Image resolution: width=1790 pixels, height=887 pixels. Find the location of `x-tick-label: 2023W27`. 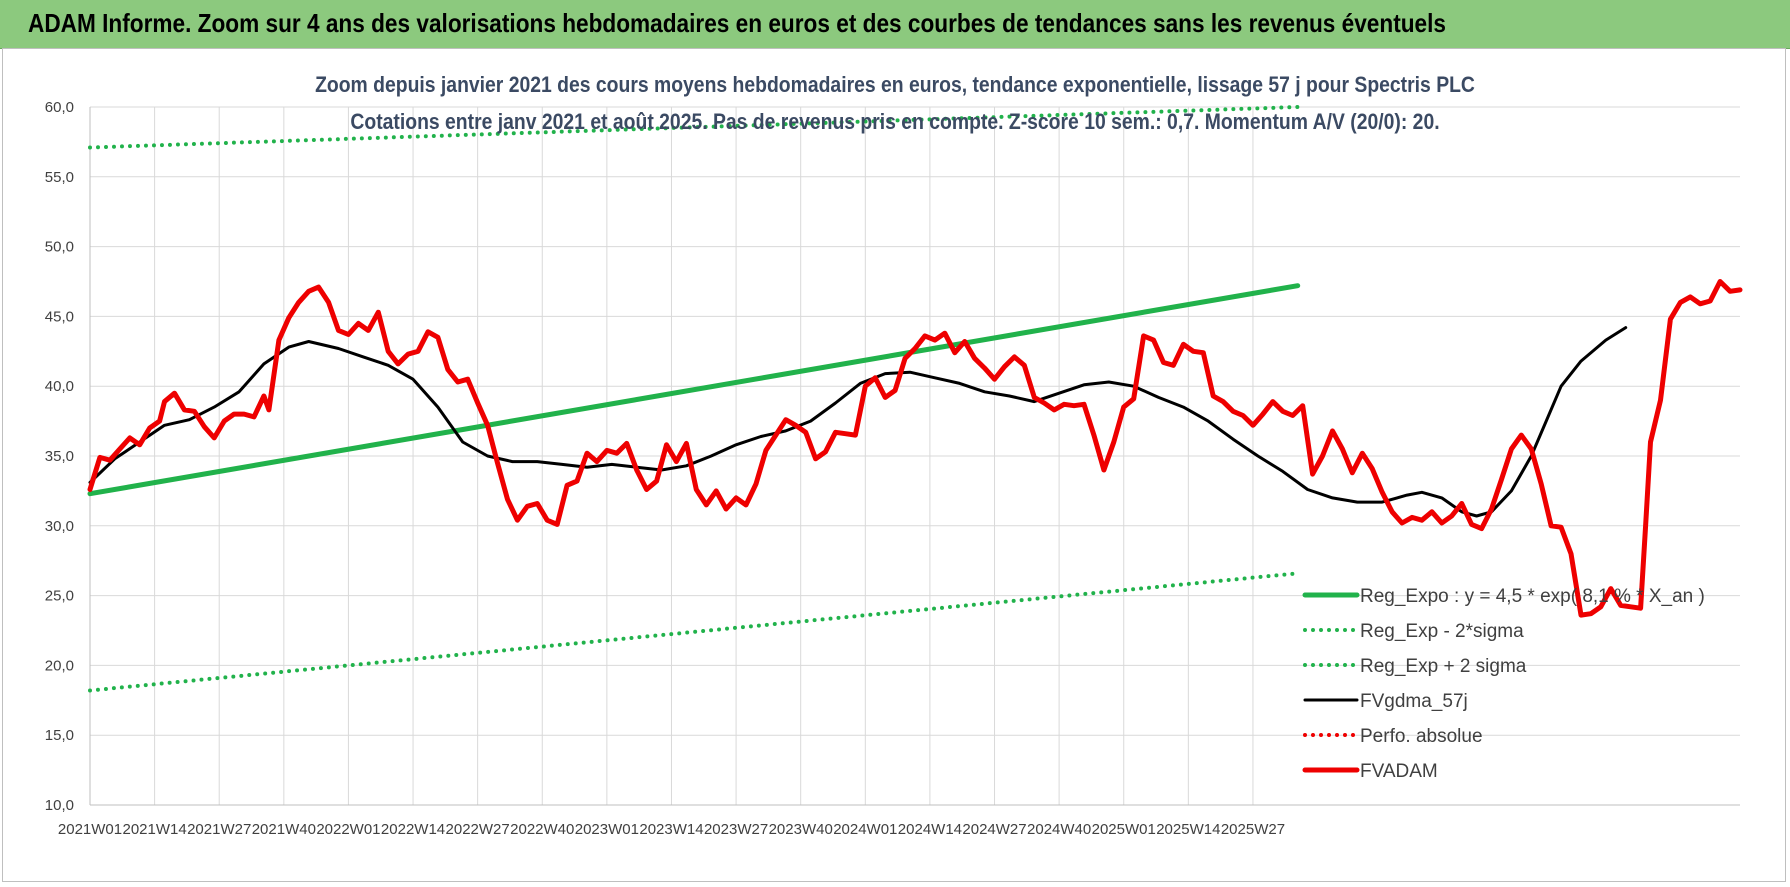

x-tick-label: 2023W27 is located at coordinates (736, 829).